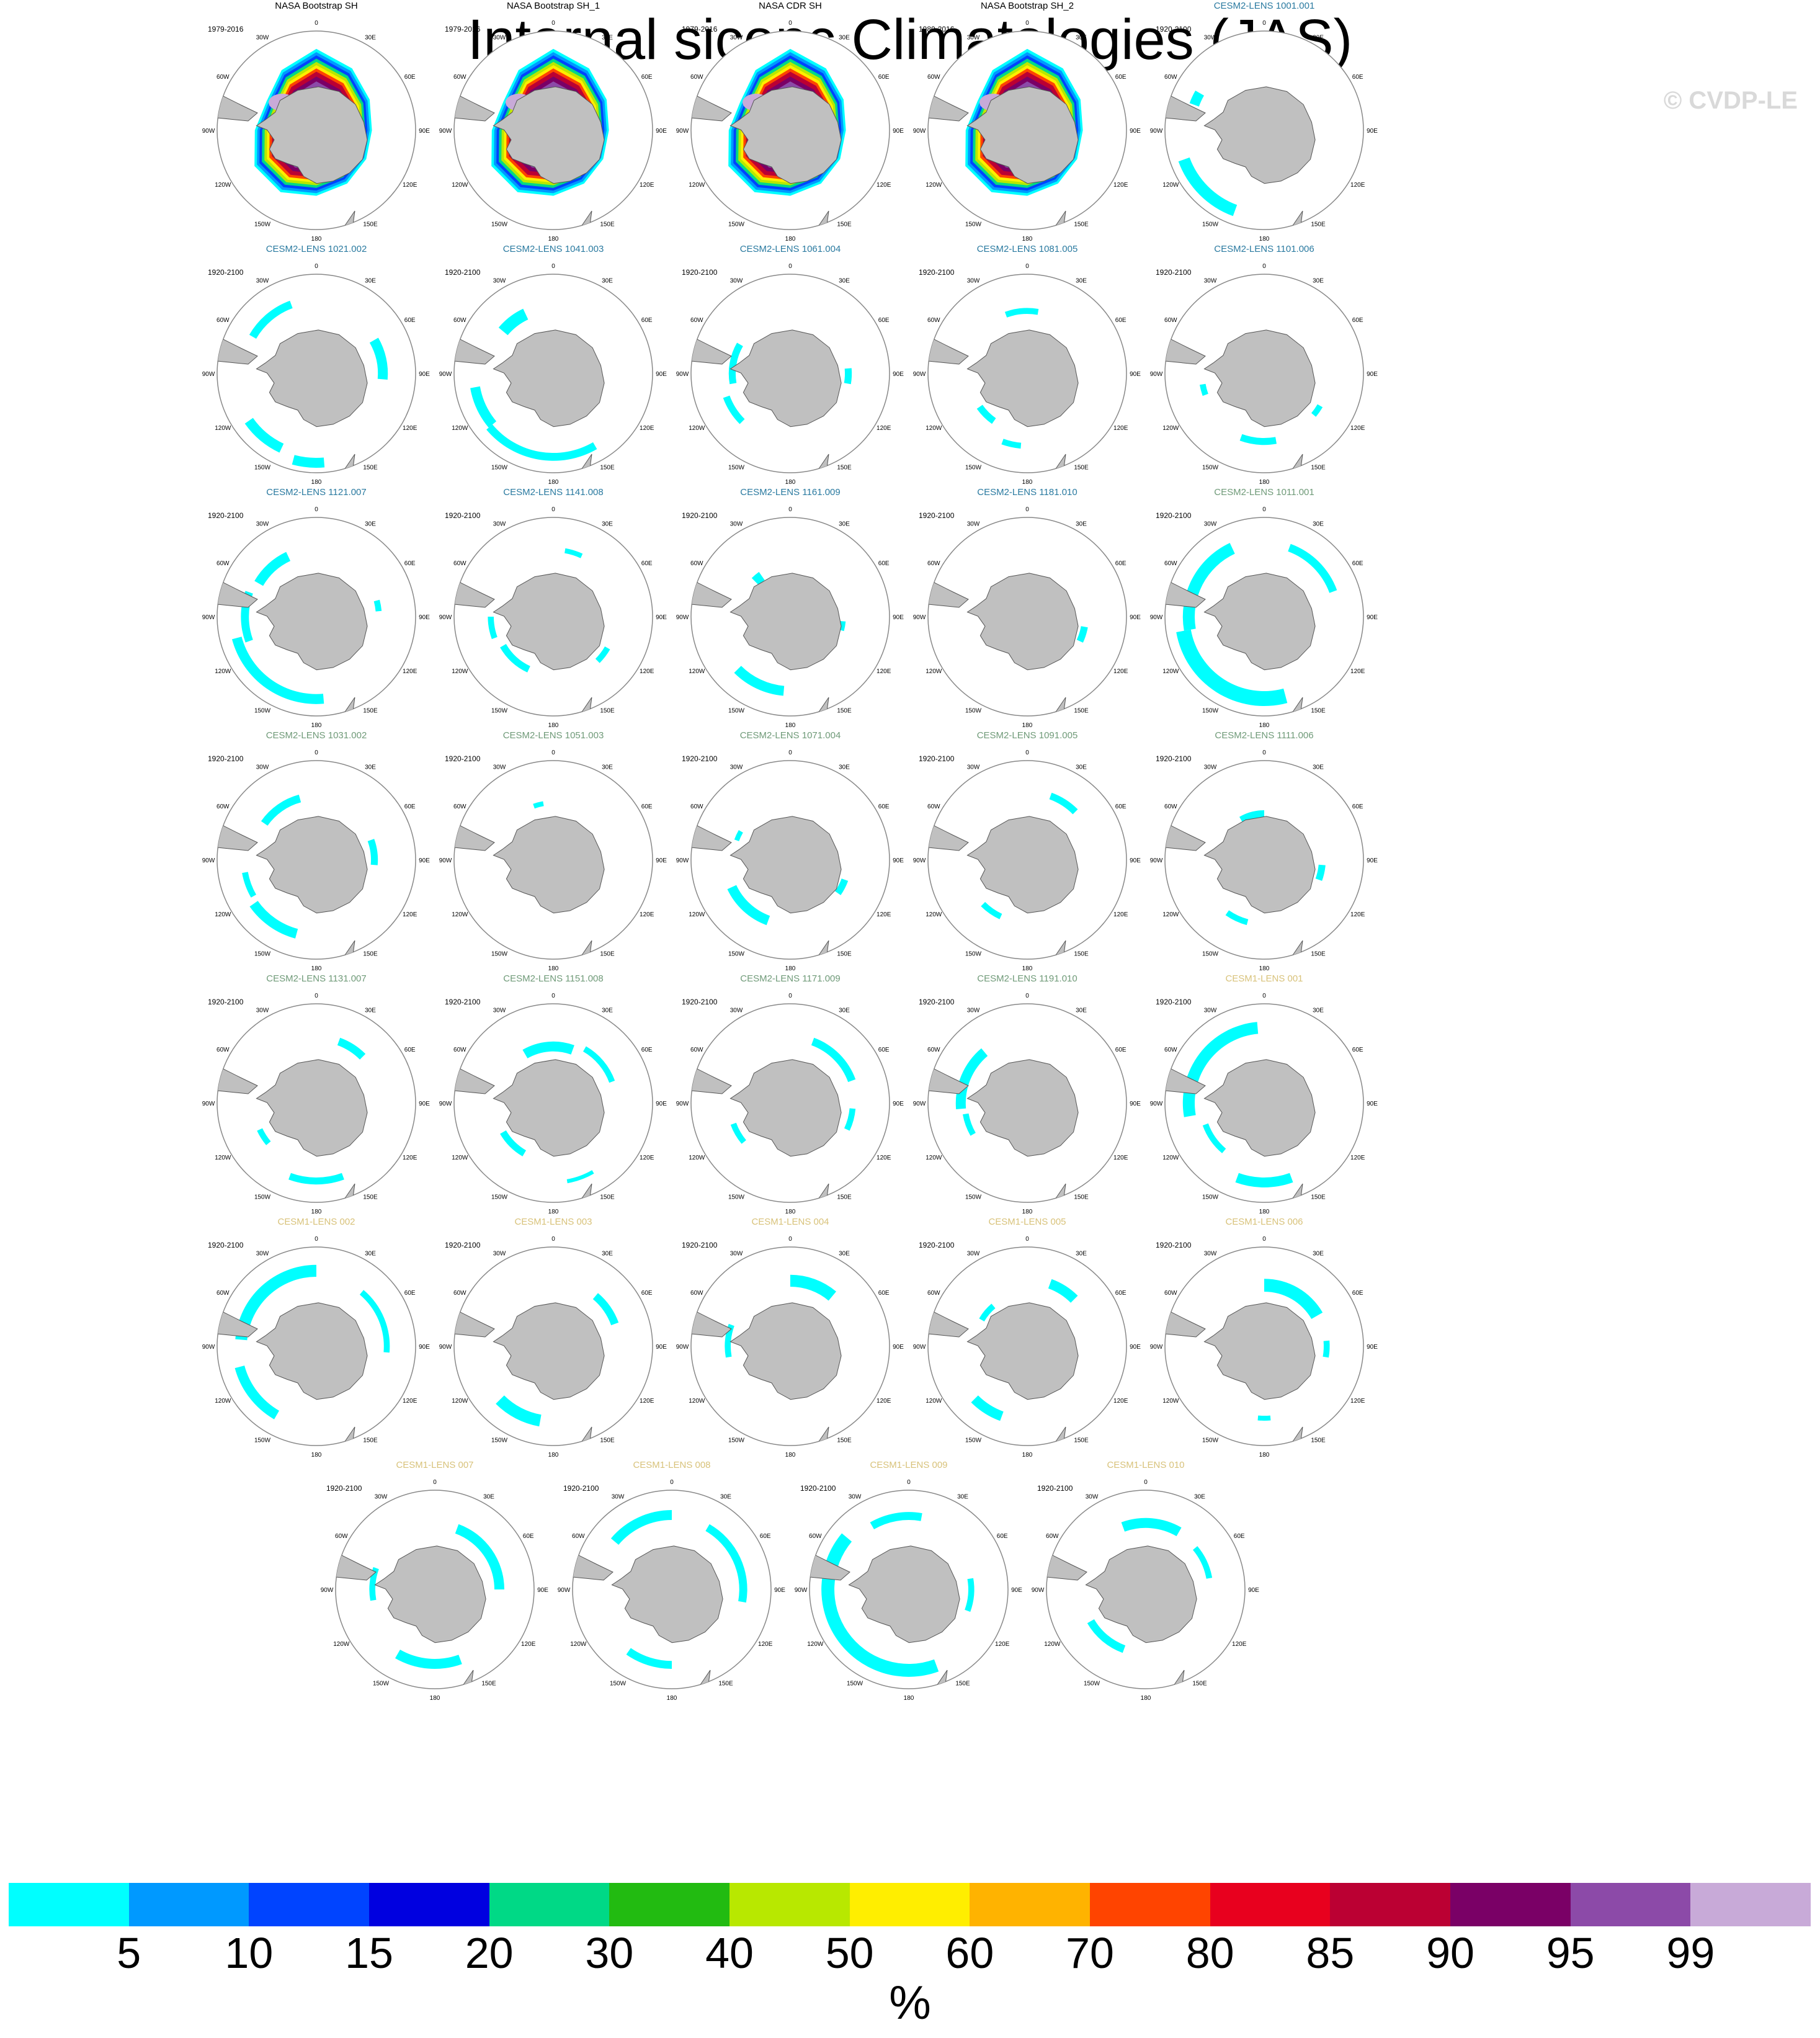 Image resolution: width=1820 pixels, height=2038 pixels. What do you see at coordinates (1730, 100) in the screenshot?
I see `watermark: © CVDP-LE` at bounding box center [1730, 100].